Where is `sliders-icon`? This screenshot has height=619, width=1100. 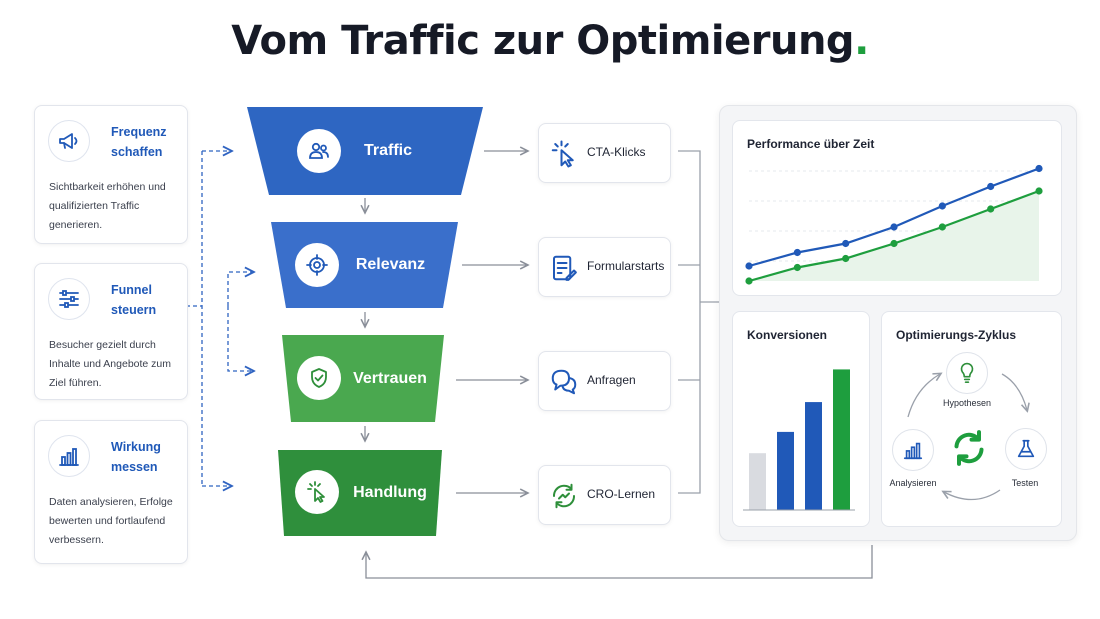
sliders-icon is located at coordinates (69, 299).